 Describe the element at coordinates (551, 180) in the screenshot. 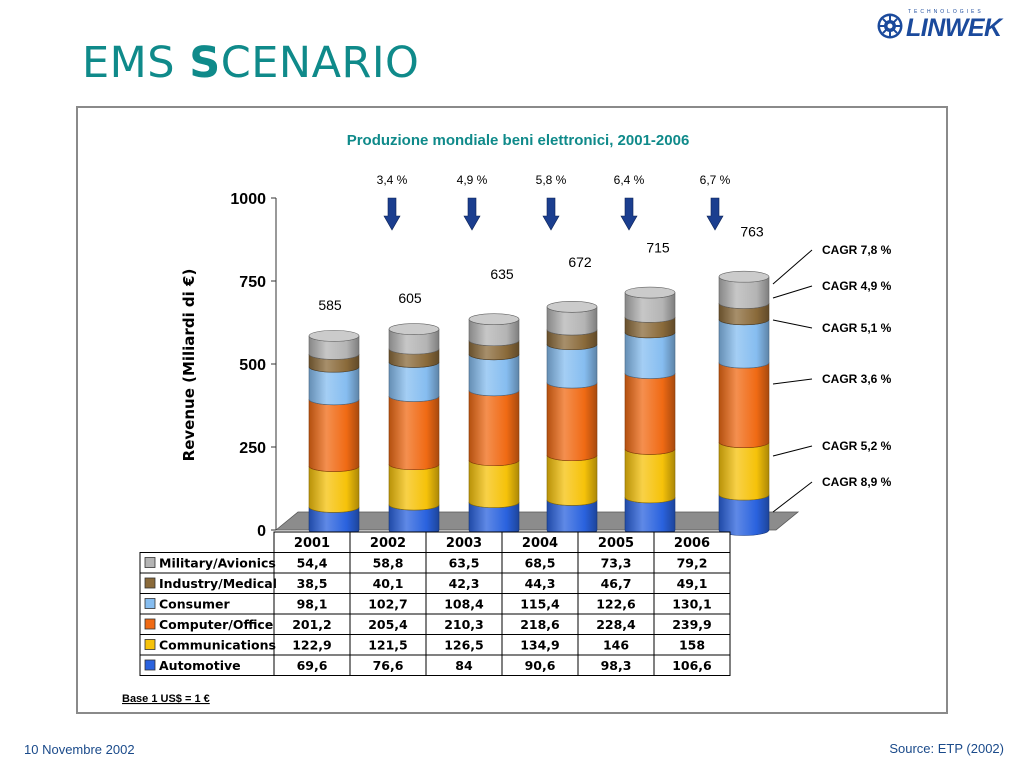

I see `growth-rate-label: 5,8 %` at that location.